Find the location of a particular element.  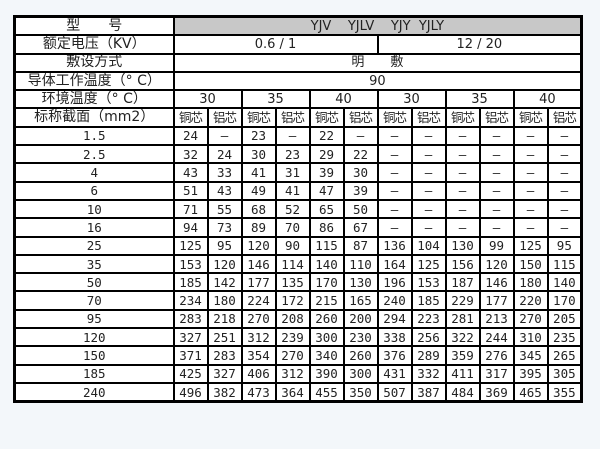

ampacity-cell: 276 is located at coordinates (496, 355).